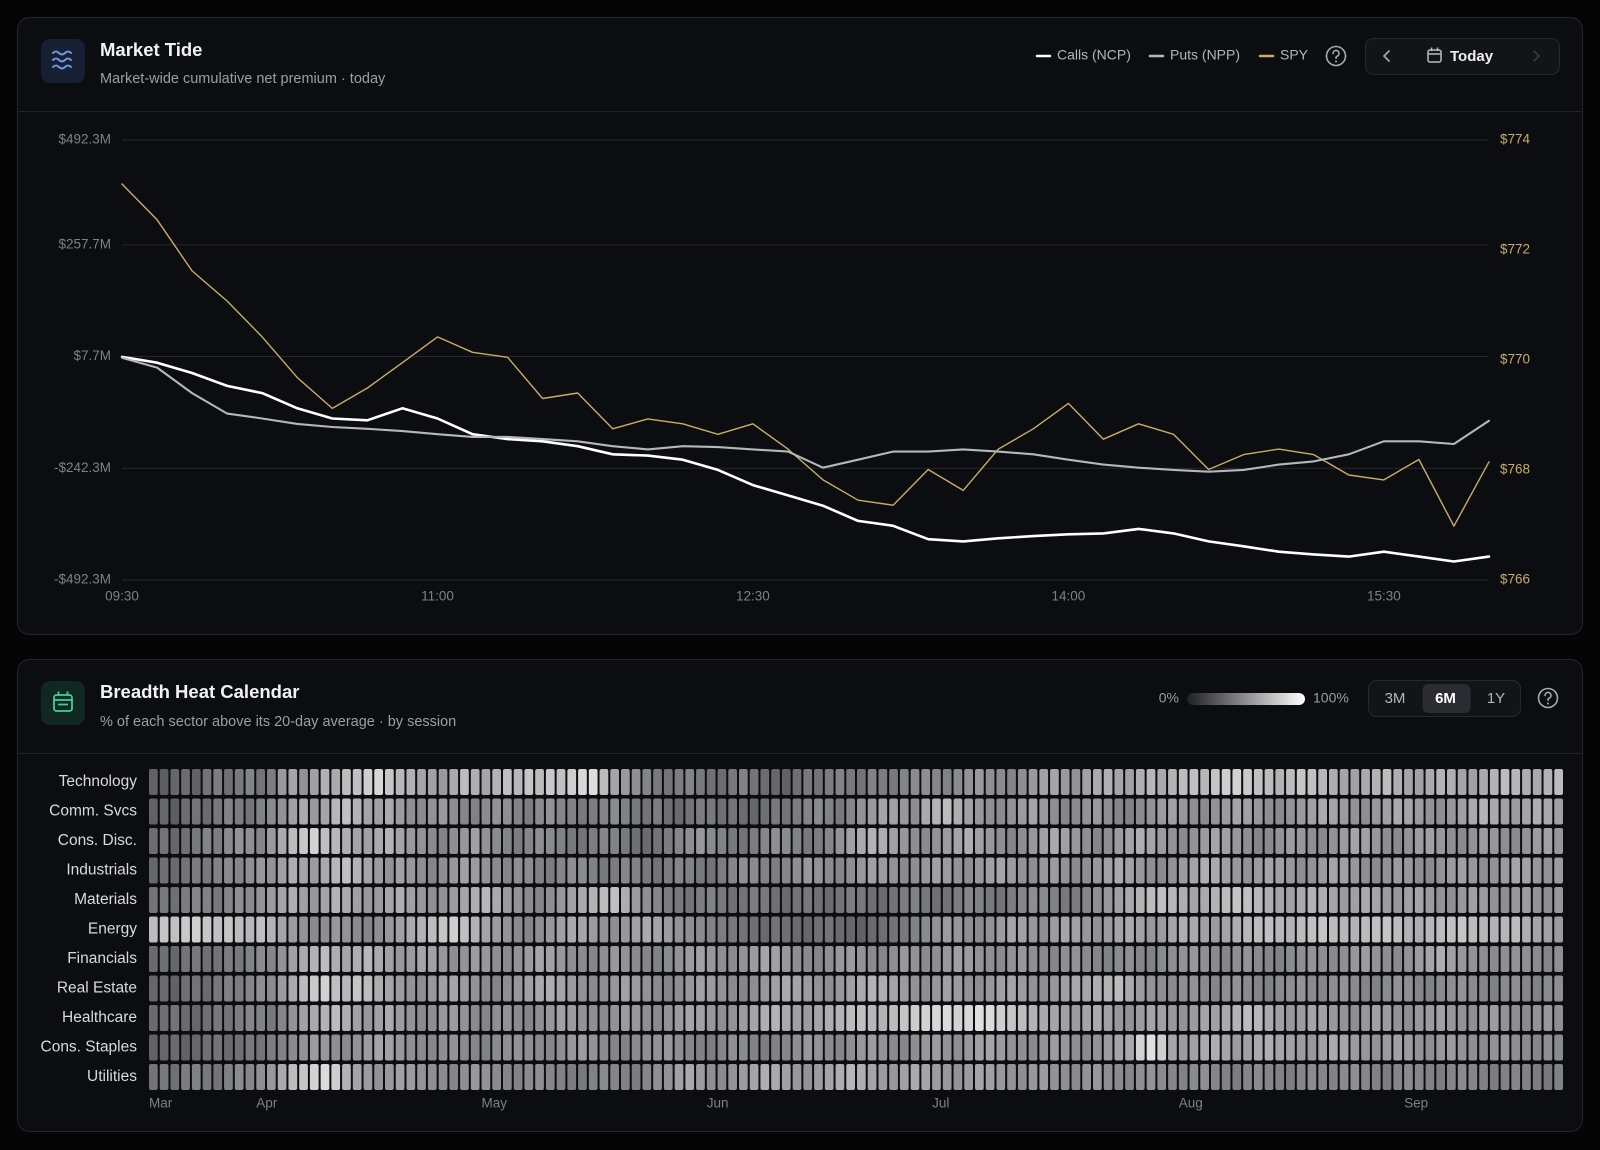 The height and width of the screenshot is (1150, 1600). Describe the element at coordinates (1472, 56) in the screenshot. I see `date-label: Today` at that location.